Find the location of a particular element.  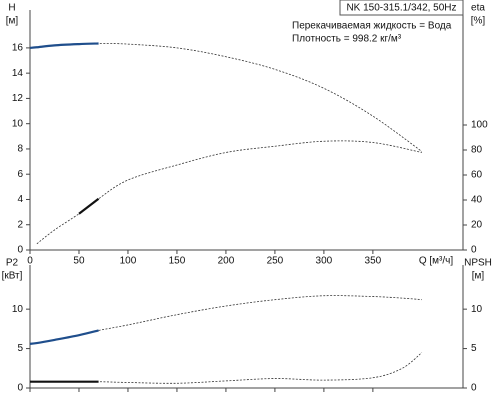

x-tick-label: 50 is located at coordinates (79, 261).